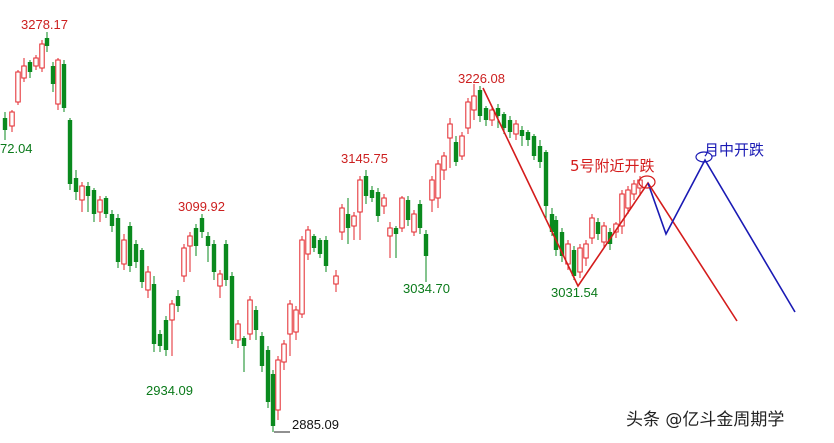 This screenshot has width=834, height=443. Describe the element at coordinates (201, 206) in the screenshot. I see `price-label-3099: 3099.92` at that location.